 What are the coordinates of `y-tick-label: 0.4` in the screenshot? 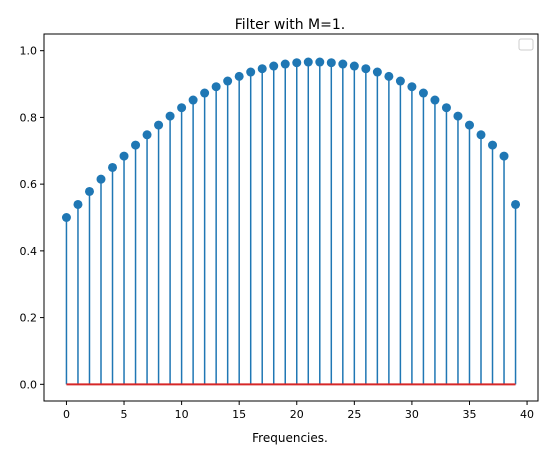 It's located at (29, 251).